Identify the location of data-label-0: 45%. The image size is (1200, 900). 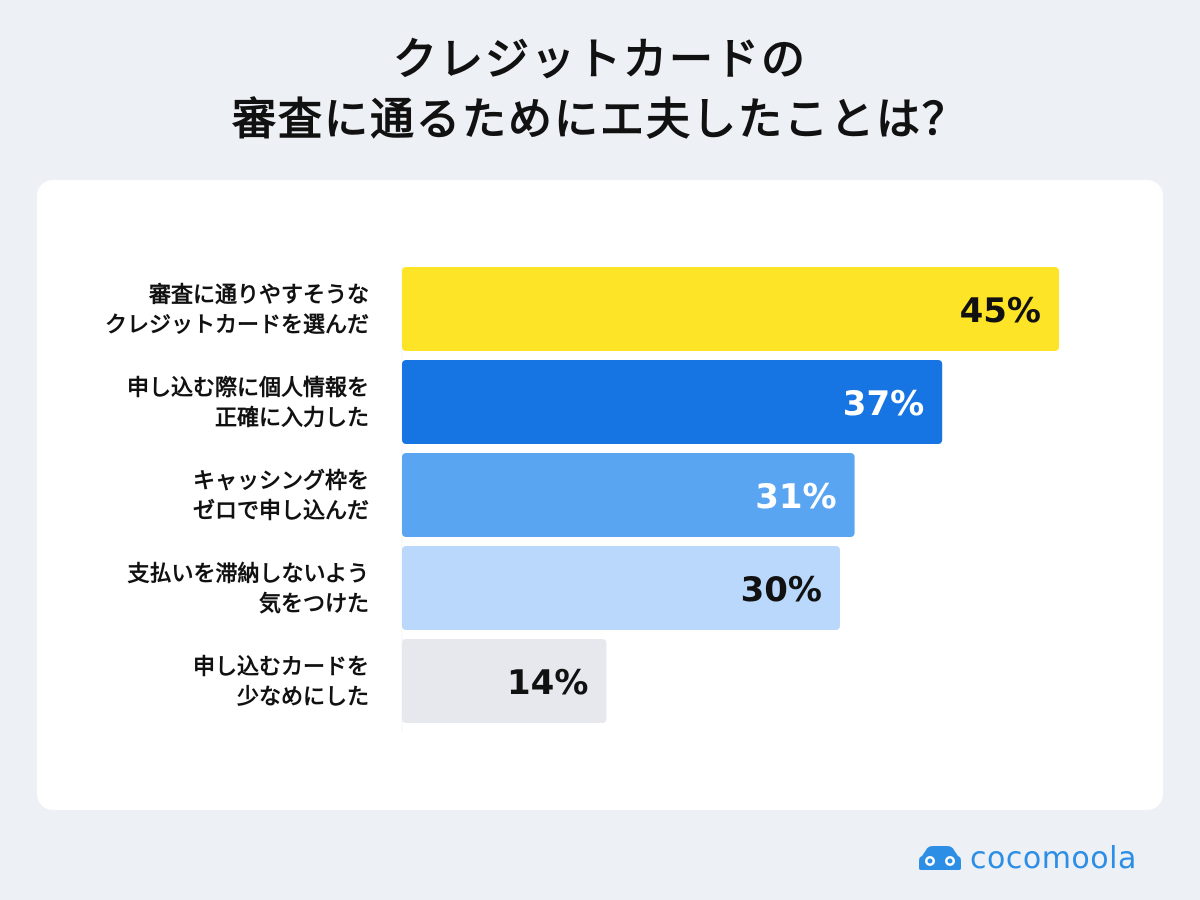
(1000, 311).